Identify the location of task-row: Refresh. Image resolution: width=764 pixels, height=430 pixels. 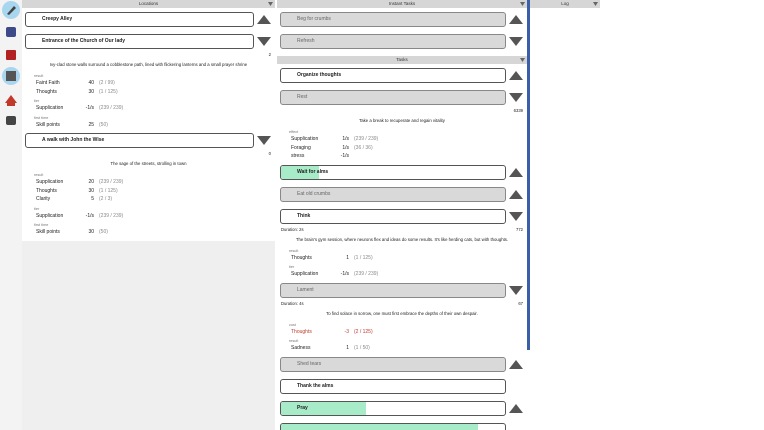
(402, 41).